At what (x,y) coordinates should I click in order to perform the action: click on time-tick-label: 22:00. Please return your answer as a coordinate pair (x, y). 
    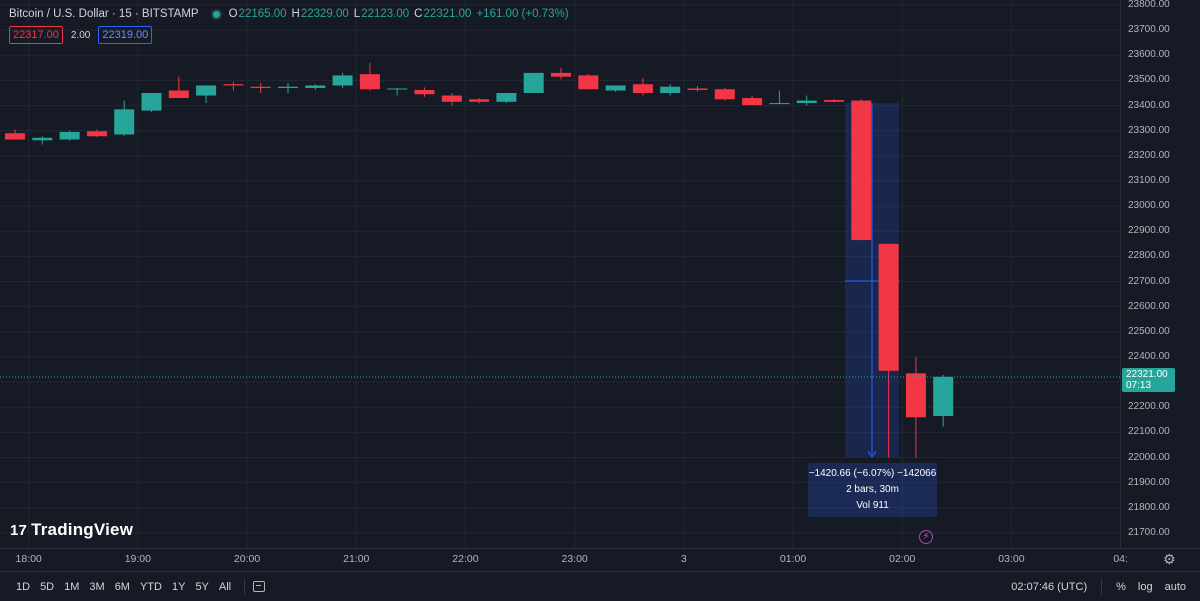
    Looking at the image, I should click on (465, 559).